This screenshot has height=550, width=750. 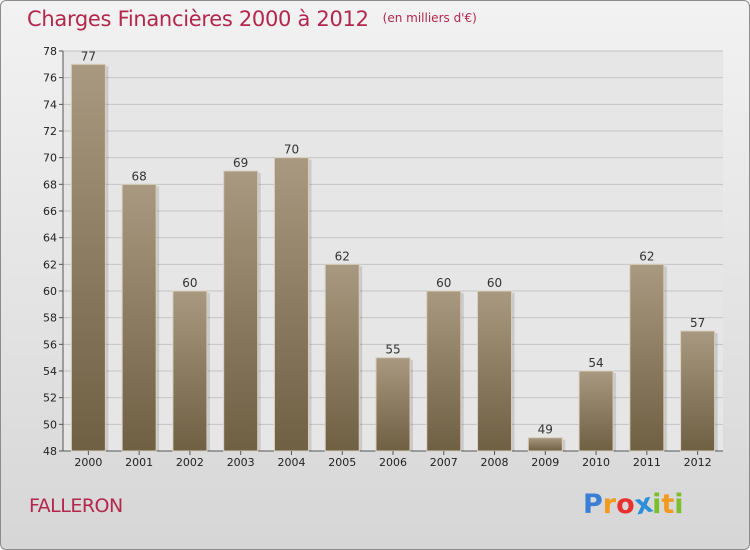 What do you see at coordinates (50, 371) in the screenshot?
I see `y-tick-label: 54` at bounding box center [50, 371].